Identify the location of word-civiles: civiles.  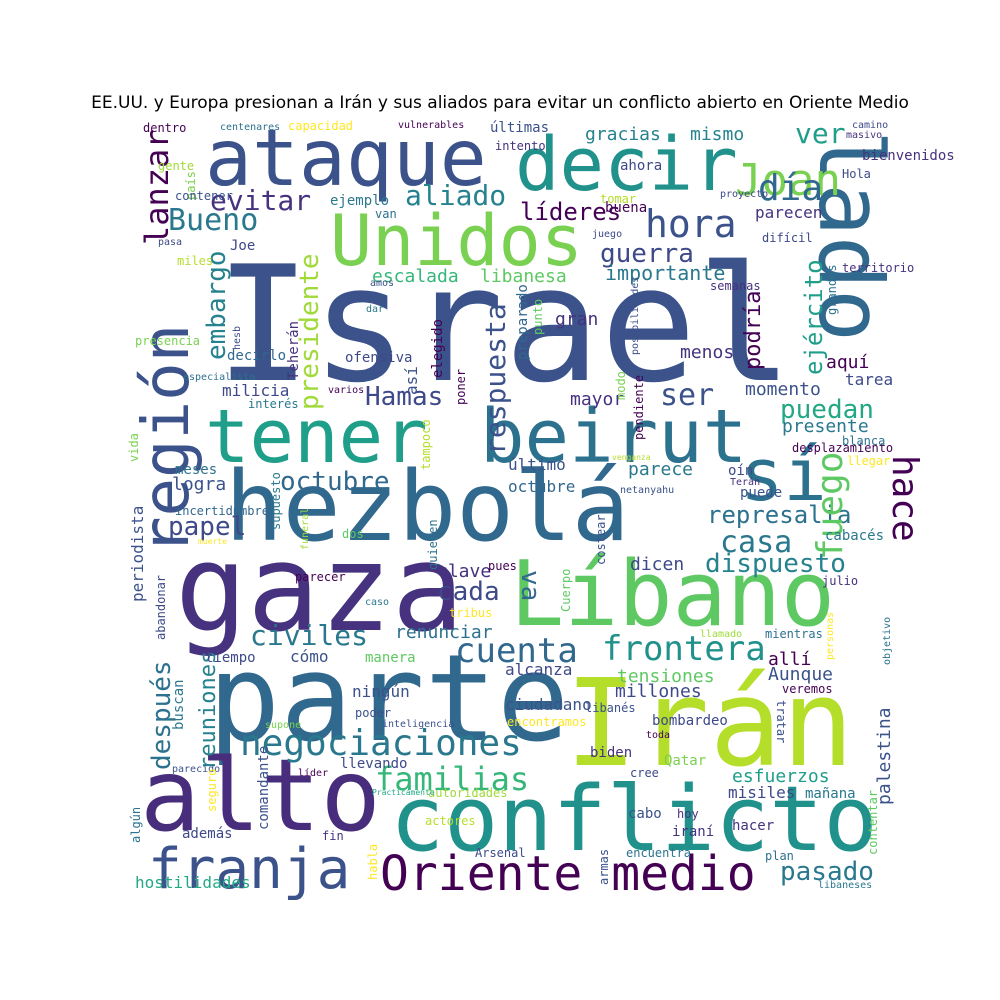
(309, 635).